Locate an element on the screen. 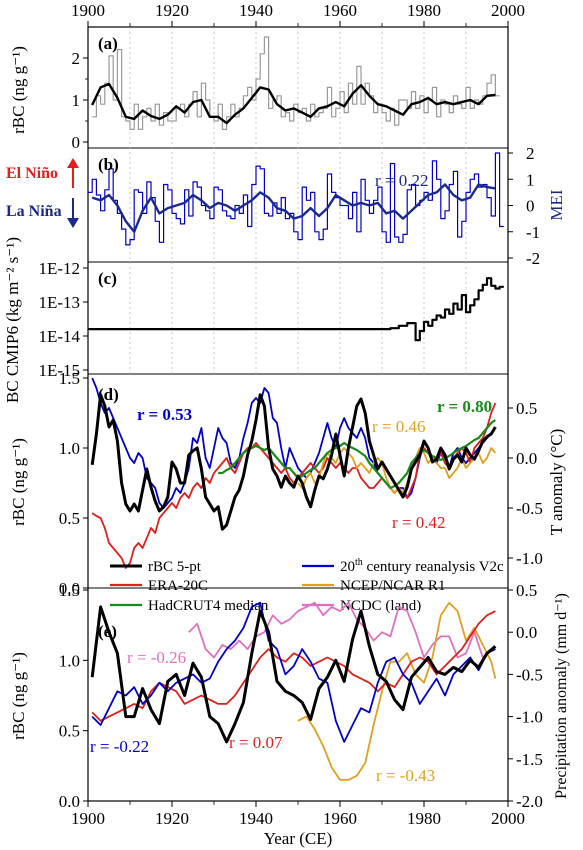 This screenshot has height=850, width=583. y2-tick-label: 1 is located at coordinates (530, 179).